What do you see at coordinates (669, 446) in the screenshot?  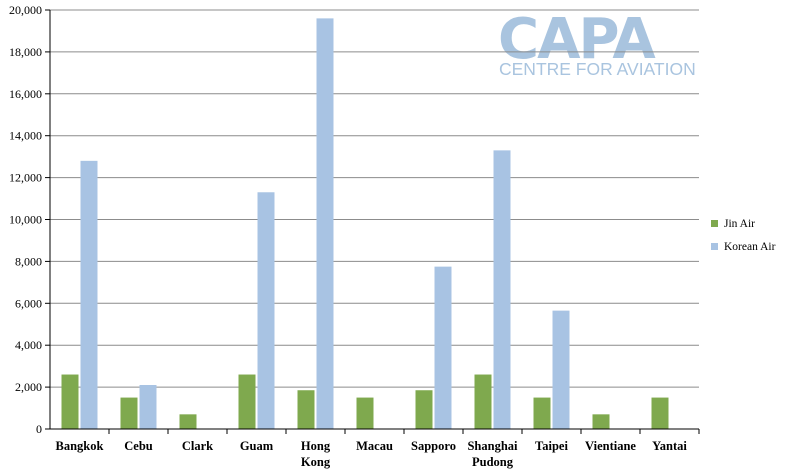 I see `x-category-label: Yantai` at bounding box center [669, 446].